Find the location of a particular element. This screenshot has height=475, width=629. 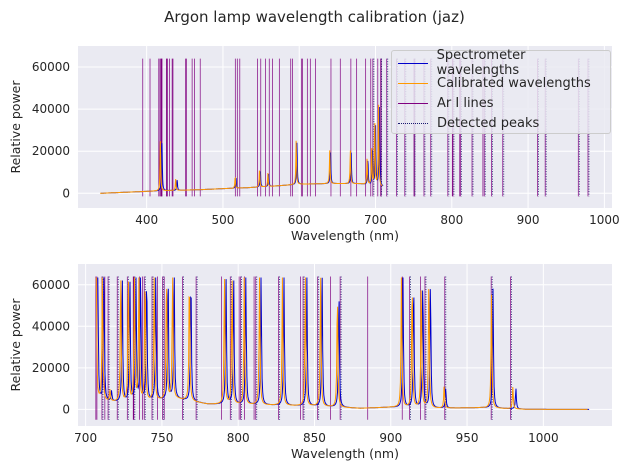

legend-item: Calibrated wavelengths is located at coordinates (504, 83).